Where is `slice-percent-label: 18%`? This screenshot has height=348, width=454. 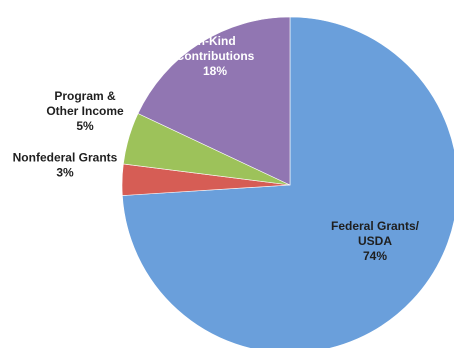
slice-percent-label: 18% is located at coordinates (215, 71).